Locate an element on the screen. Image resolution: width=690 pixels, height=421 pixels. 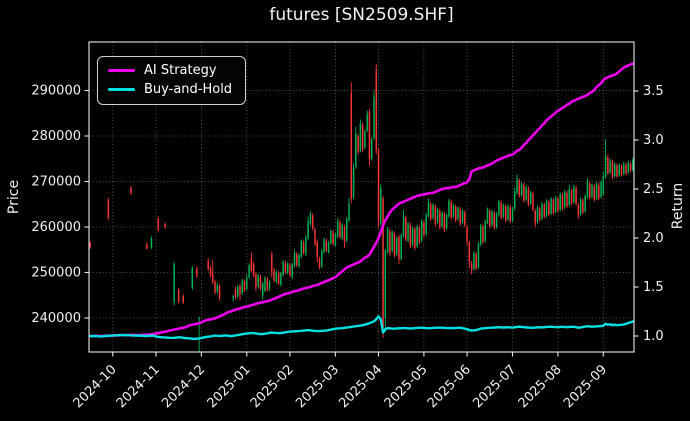
svg-text: 270000 is located at coordinates (56, 182).